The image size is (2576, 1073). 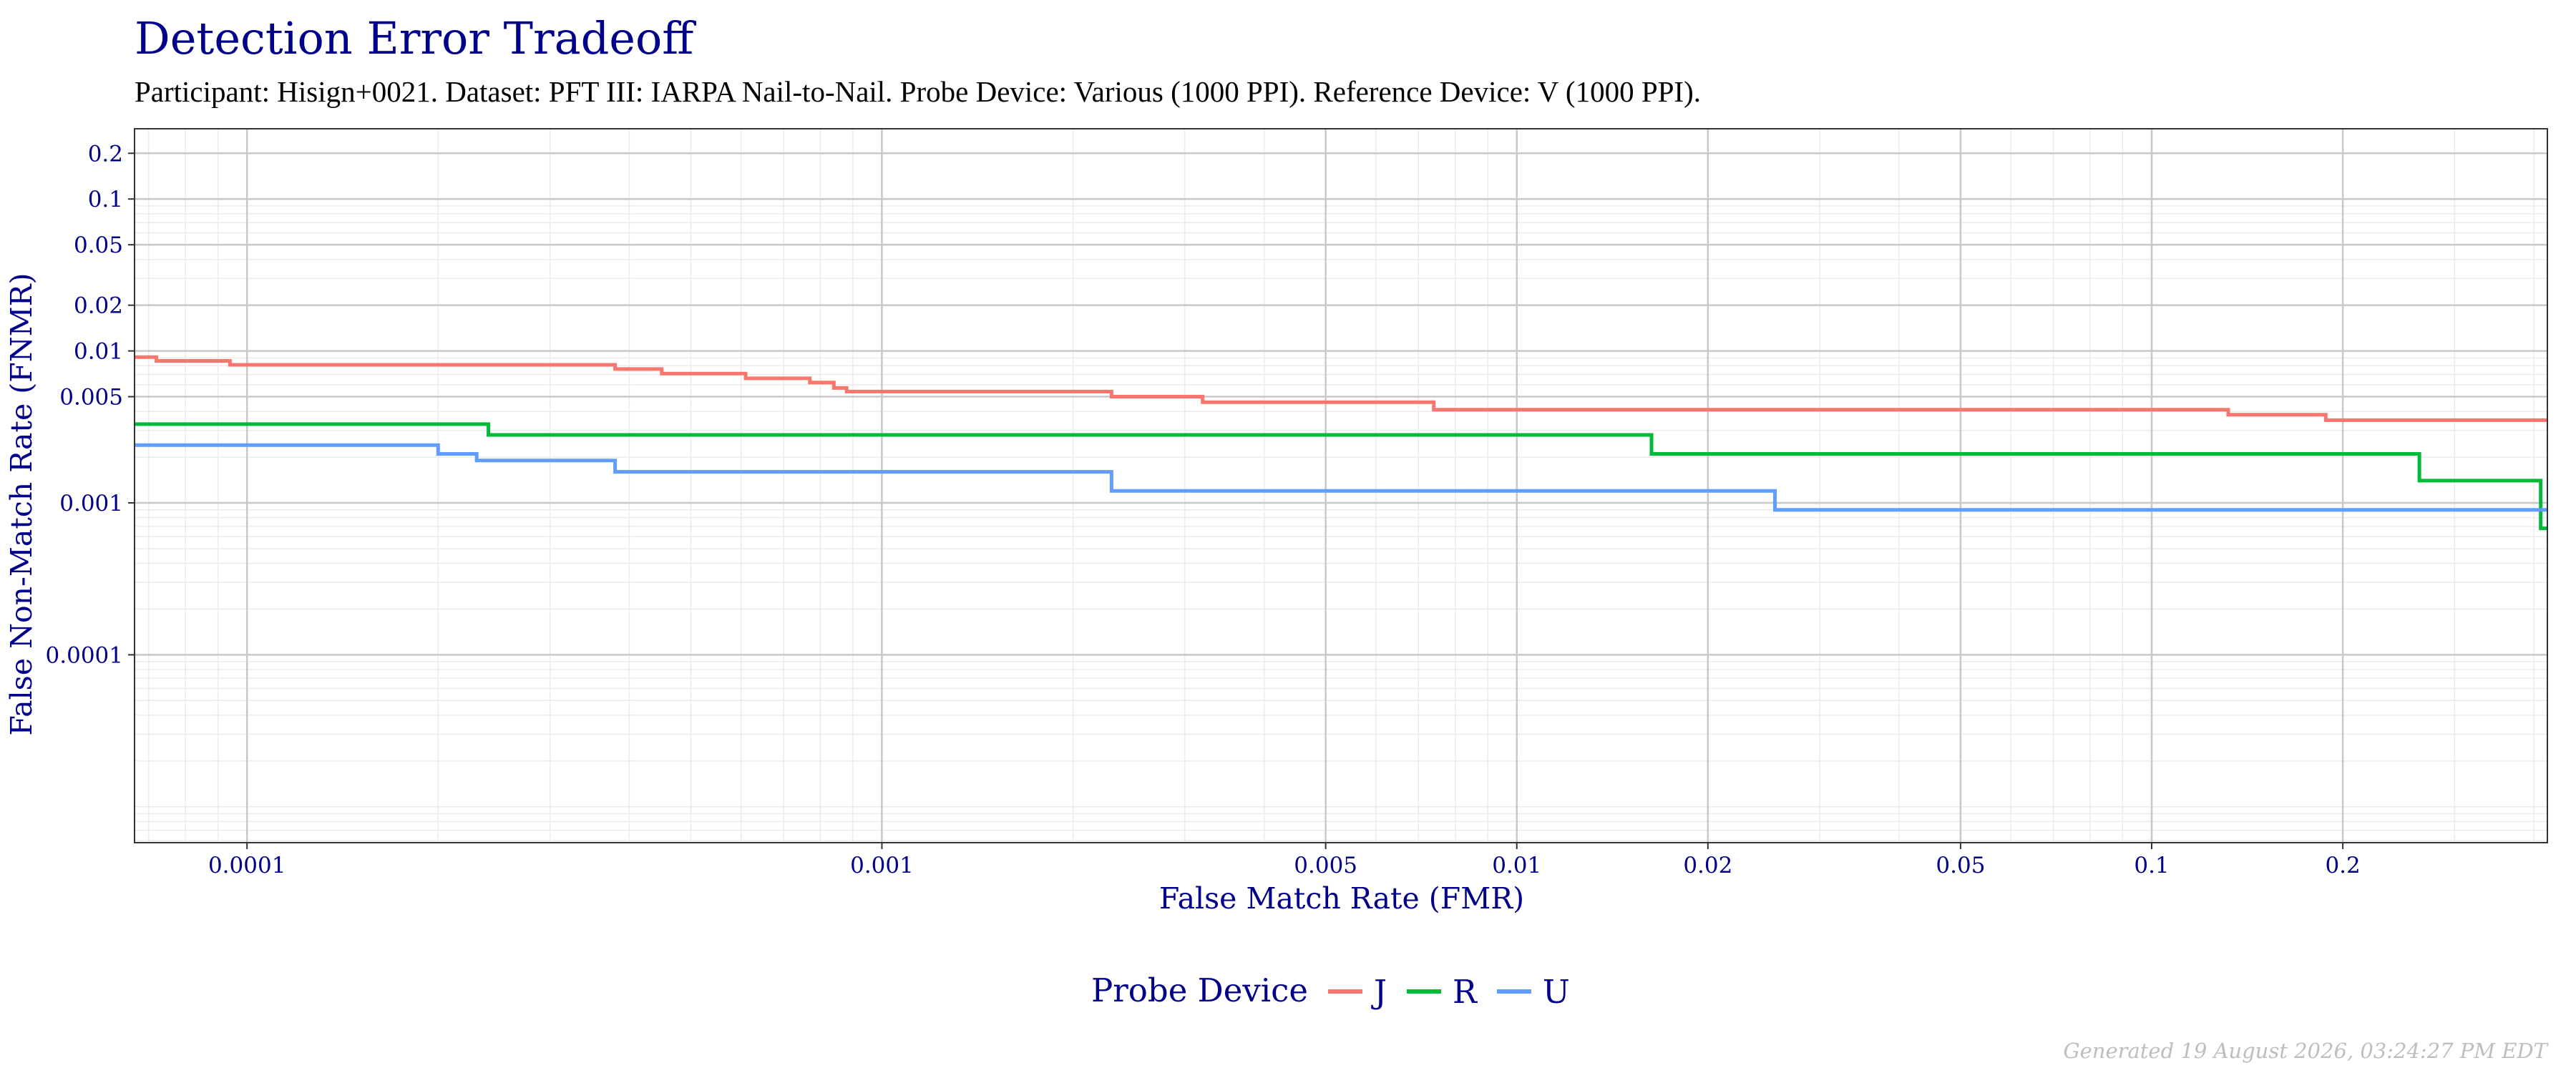 I want to click on y-tick-label: 0.01, so click(x=98, y=352).